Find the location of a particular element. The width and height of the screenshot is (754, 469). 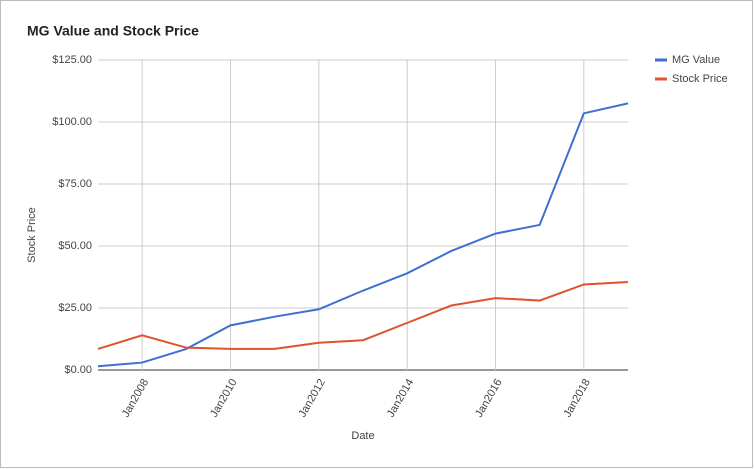

legend-label: MG Value is located at coordinates (696, 60).